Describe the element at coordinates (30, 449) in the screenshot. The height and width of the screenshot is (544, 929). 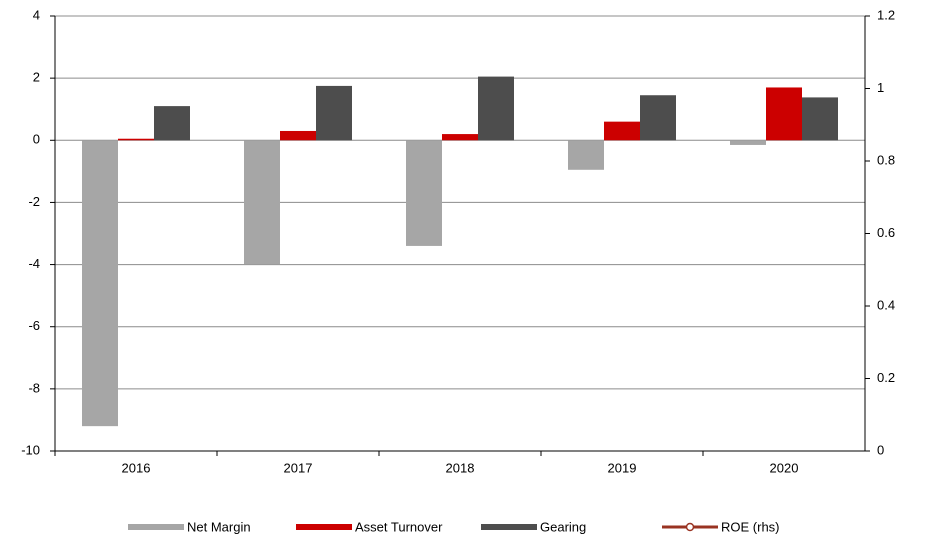
I see `y-tick-label: -10` at that location.